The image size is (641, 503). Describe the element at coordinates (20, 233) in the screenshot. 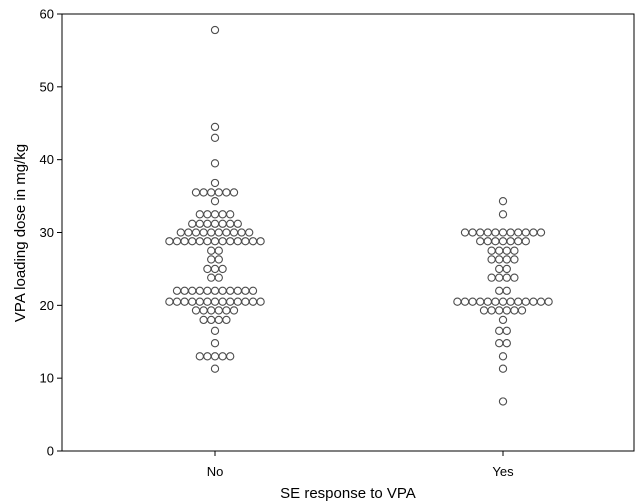

I see `y-axis-title: VPA loading dose in mg/kg` at that location.